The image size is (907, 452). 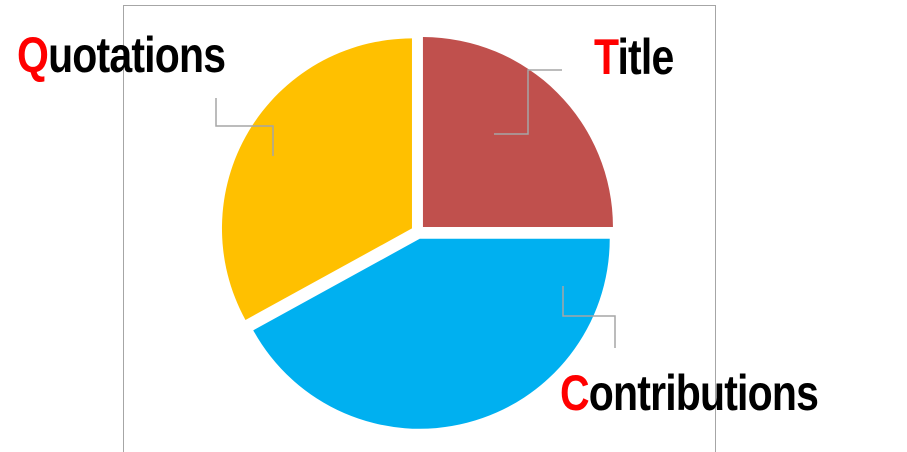 What do you see at coordinates (575, 393) in the screenshot?
I see `slice-label-initial: C` at bounding box center [575, 393].